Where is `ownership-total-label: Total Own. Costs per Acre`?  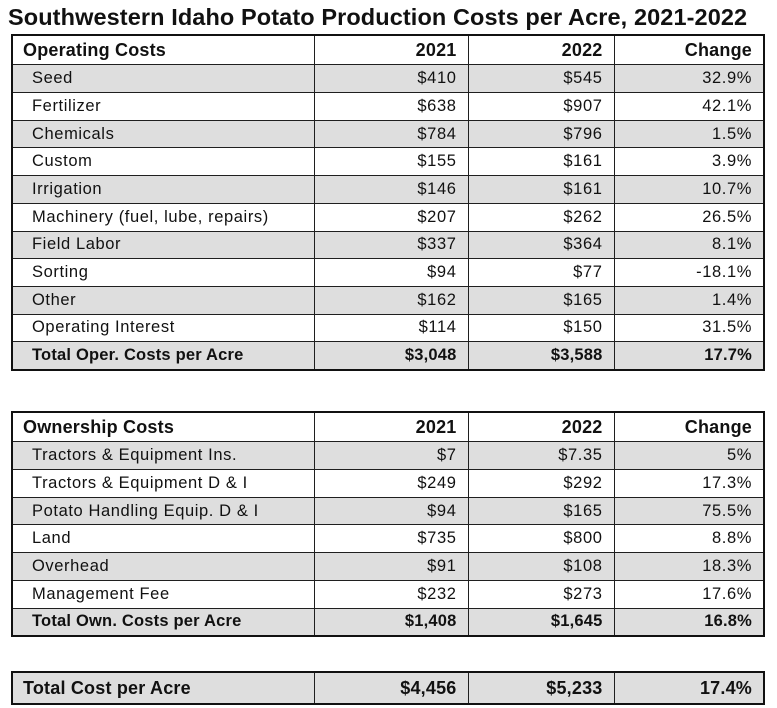 ownership-total-label: Total Own. Costs per Acre is located at coordinates (163, 622).